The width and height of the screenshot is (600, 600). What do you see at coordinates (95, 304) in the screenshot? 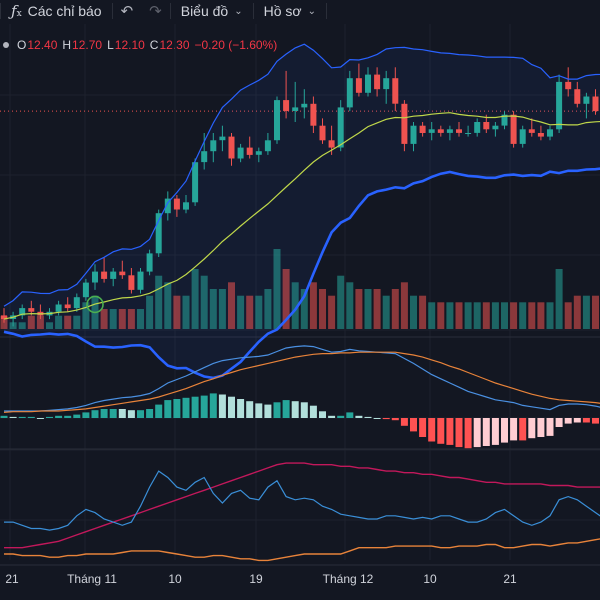
I see `signal-marker-circle` at bounding box center [95, 304].